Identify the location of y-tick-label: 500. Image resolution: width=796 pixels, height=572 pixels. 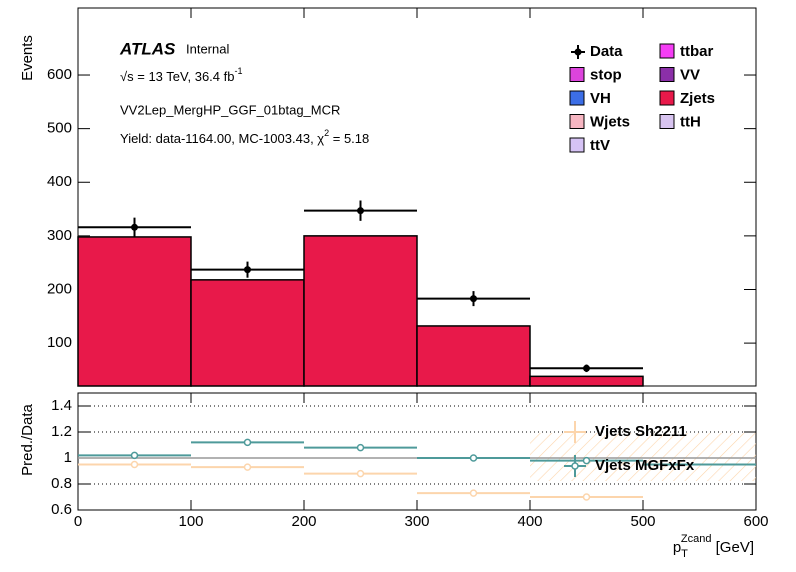
(59, 128).